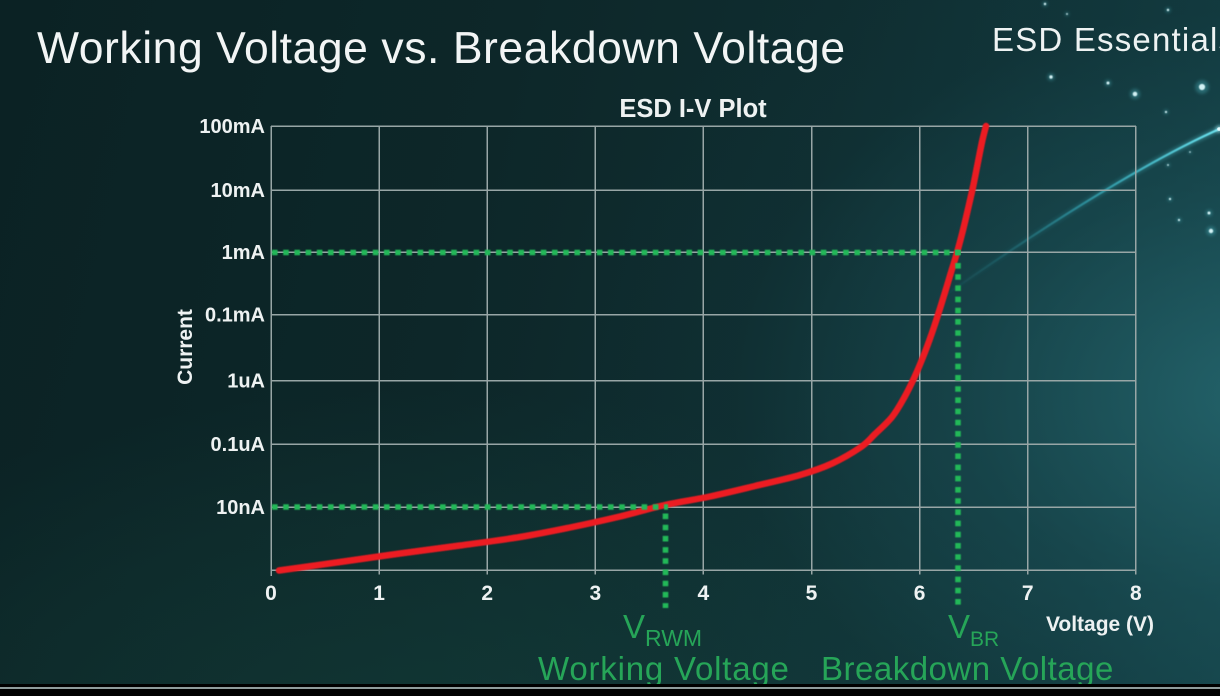 This screenshot has width=1220, height=696. I want to click on svg-text: 0.1uA, so click(238, 445).